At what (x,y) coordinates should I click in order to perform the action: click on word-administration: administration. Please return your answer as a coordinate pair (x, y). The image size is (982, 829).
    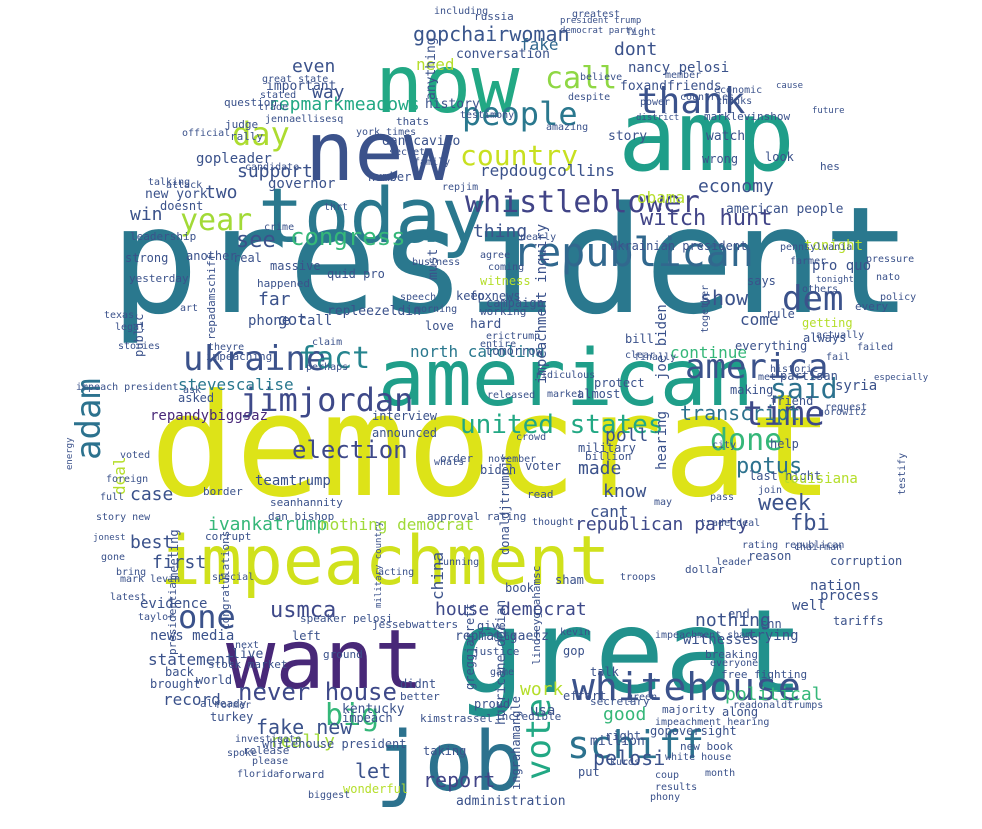
    Looking at the image, I should click on (511, 801).